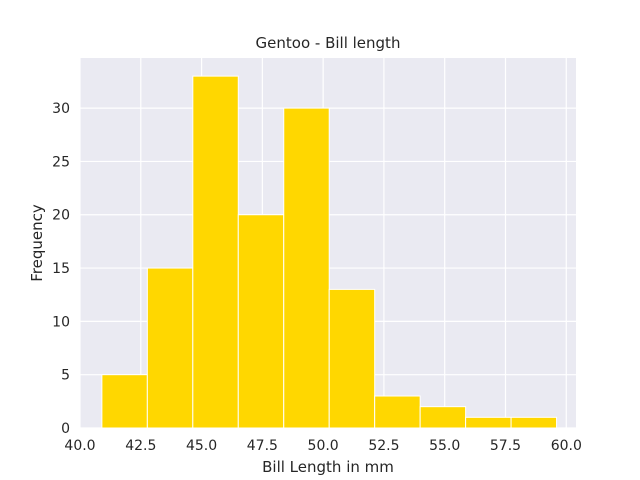  What do you see at coordinates (65, 376) in the screenshot?
I see `y-tick-label: 5` at bounding box center [65, 376].